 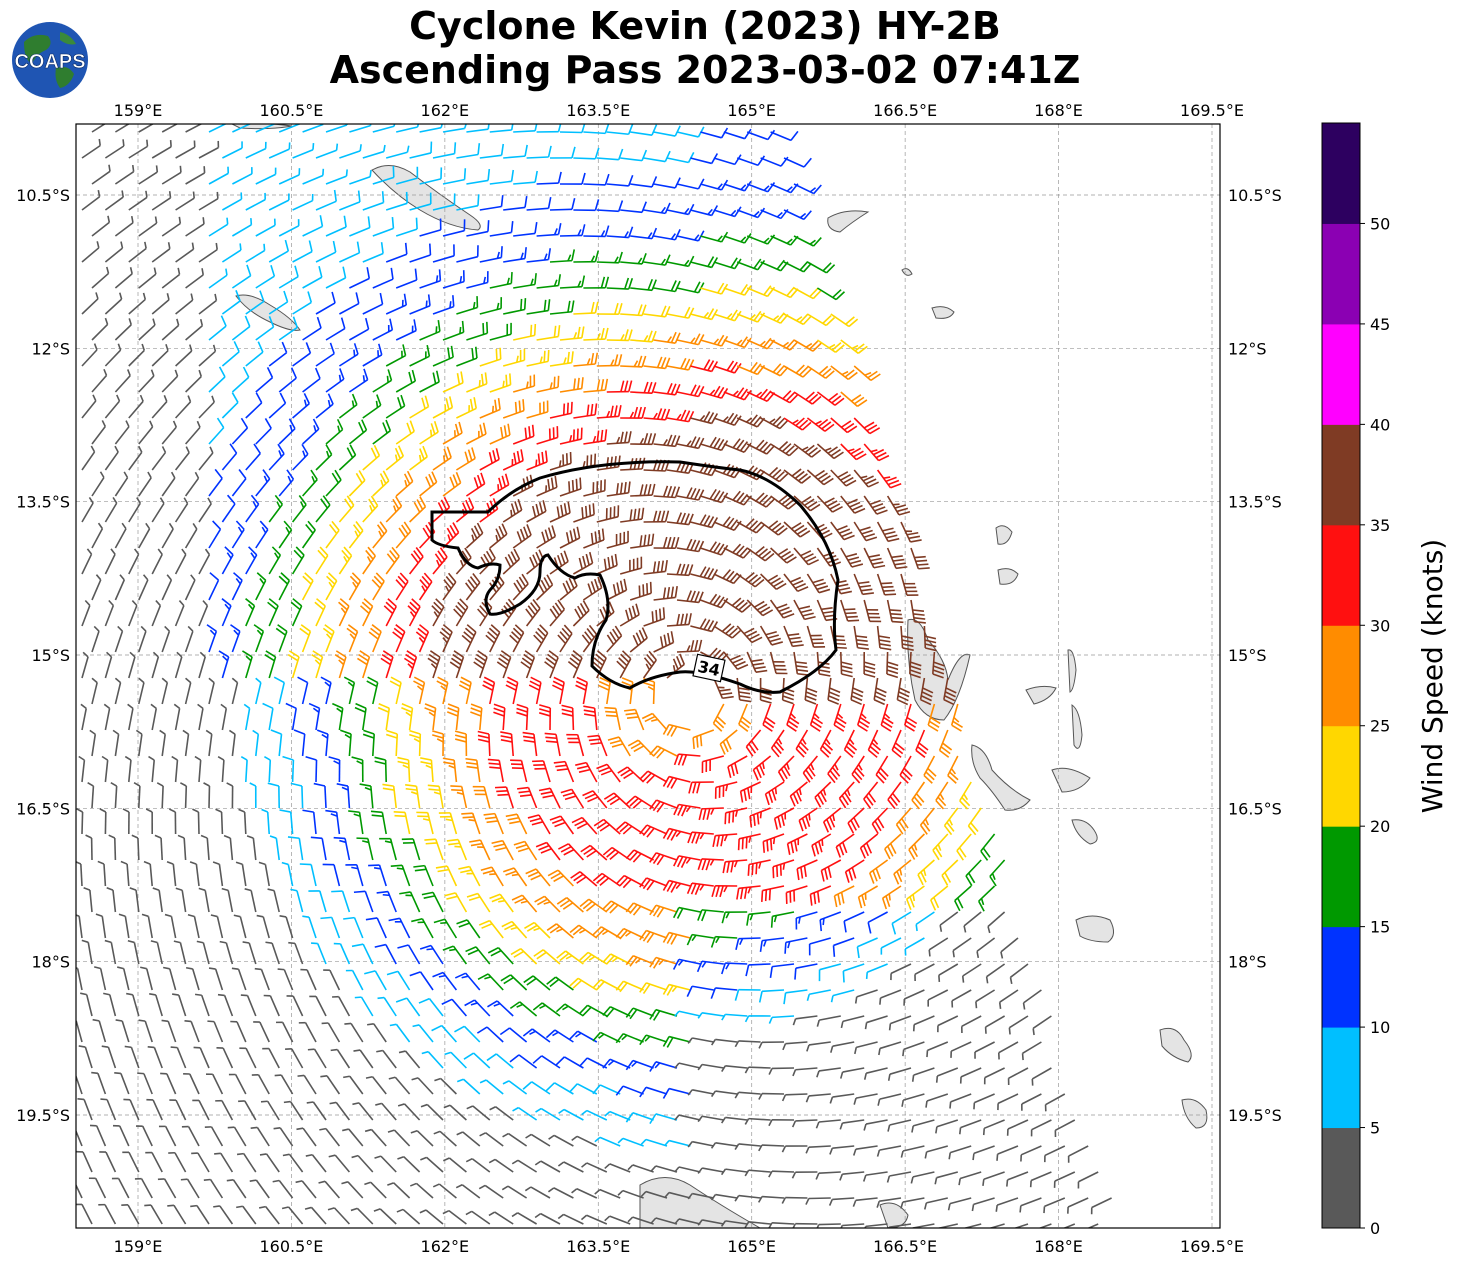 I want to click on colorbar-tick-label: 5, so click(x=1375, y=1128).